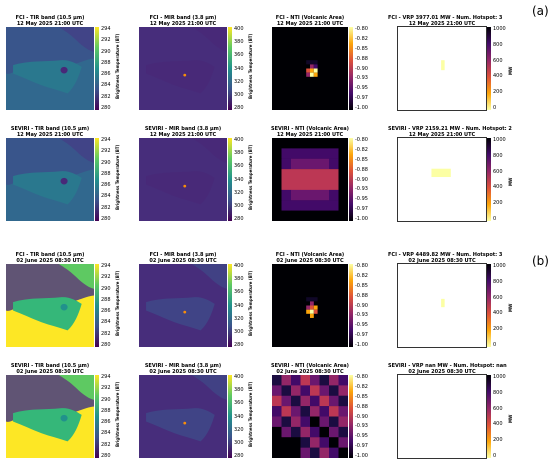 The height and width of the screenshot is (472, 550). I want to click on group-label-a: (a), so click(540, 11).